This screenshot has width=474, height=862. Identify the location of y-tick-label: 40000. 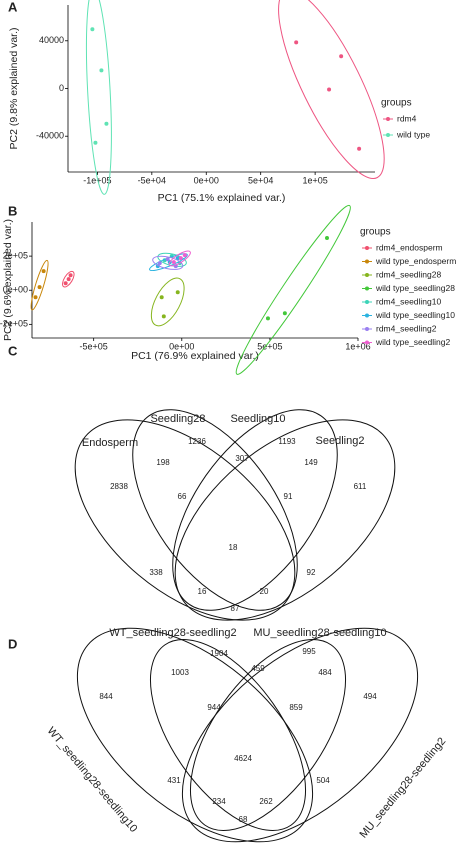
(51, 40).